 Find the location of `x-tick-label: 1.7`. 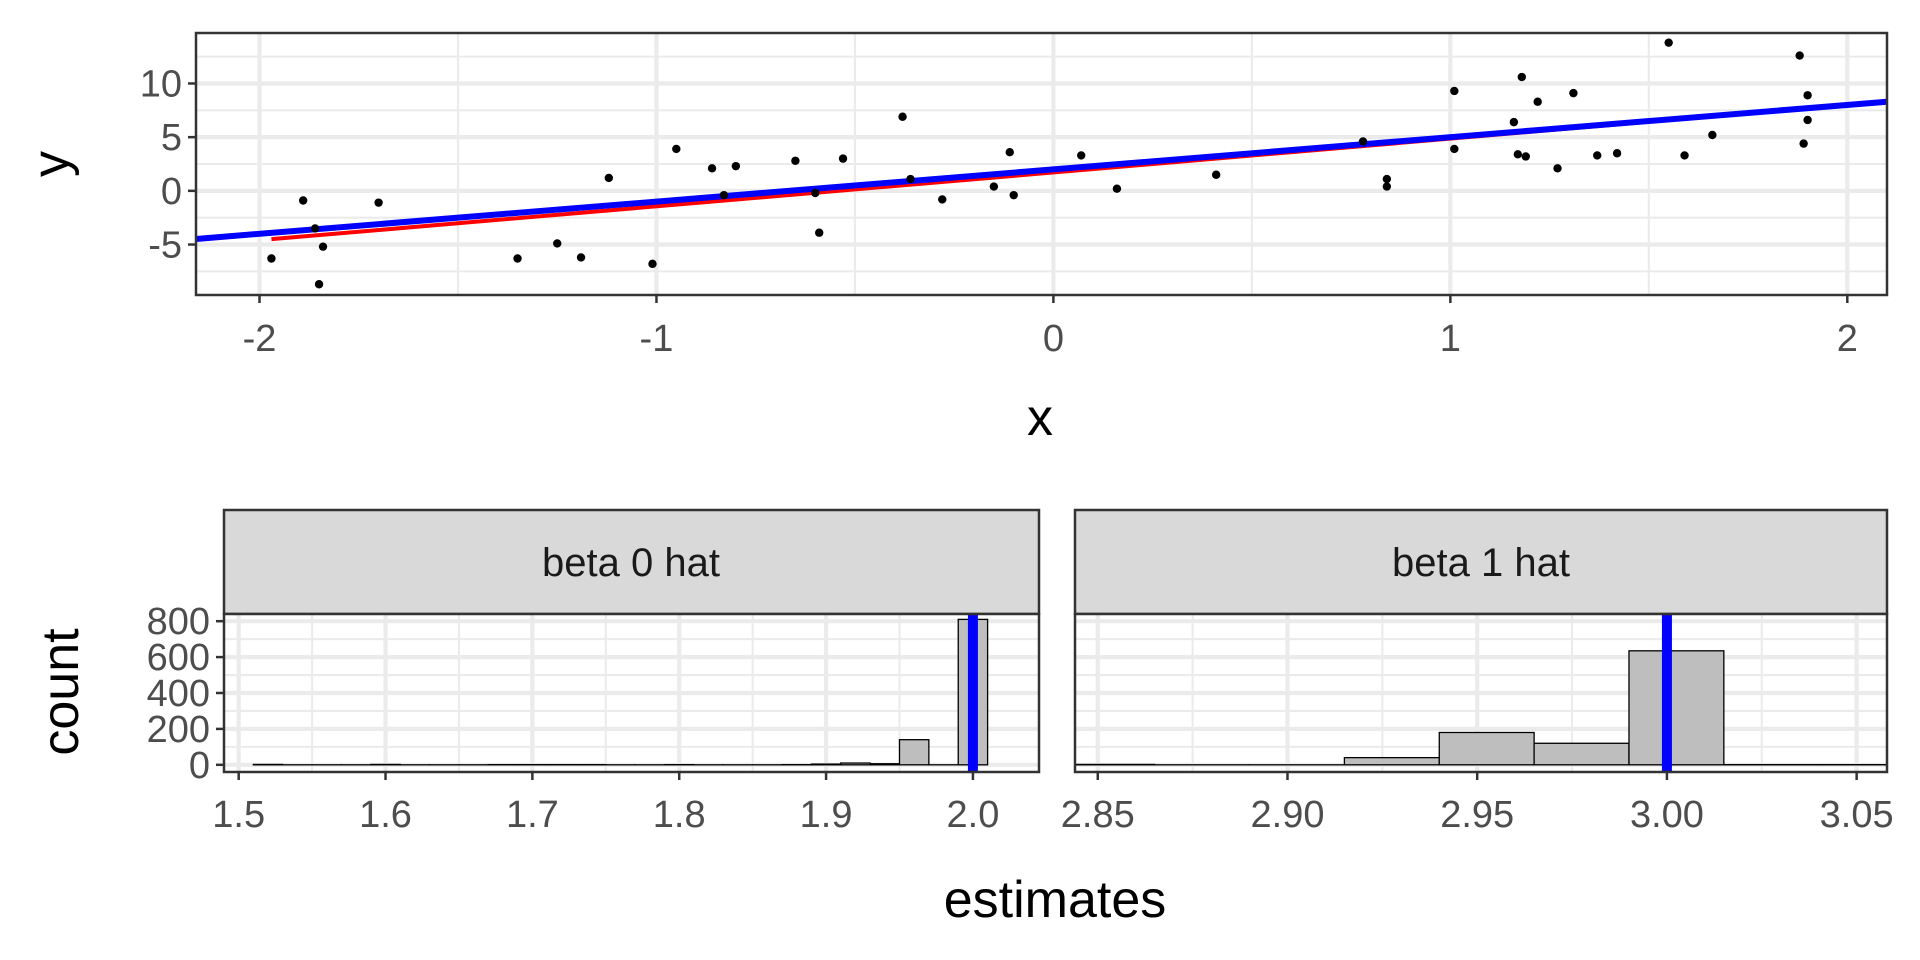

x-tick-label: 1.7 is located at coordinates (532, 815).